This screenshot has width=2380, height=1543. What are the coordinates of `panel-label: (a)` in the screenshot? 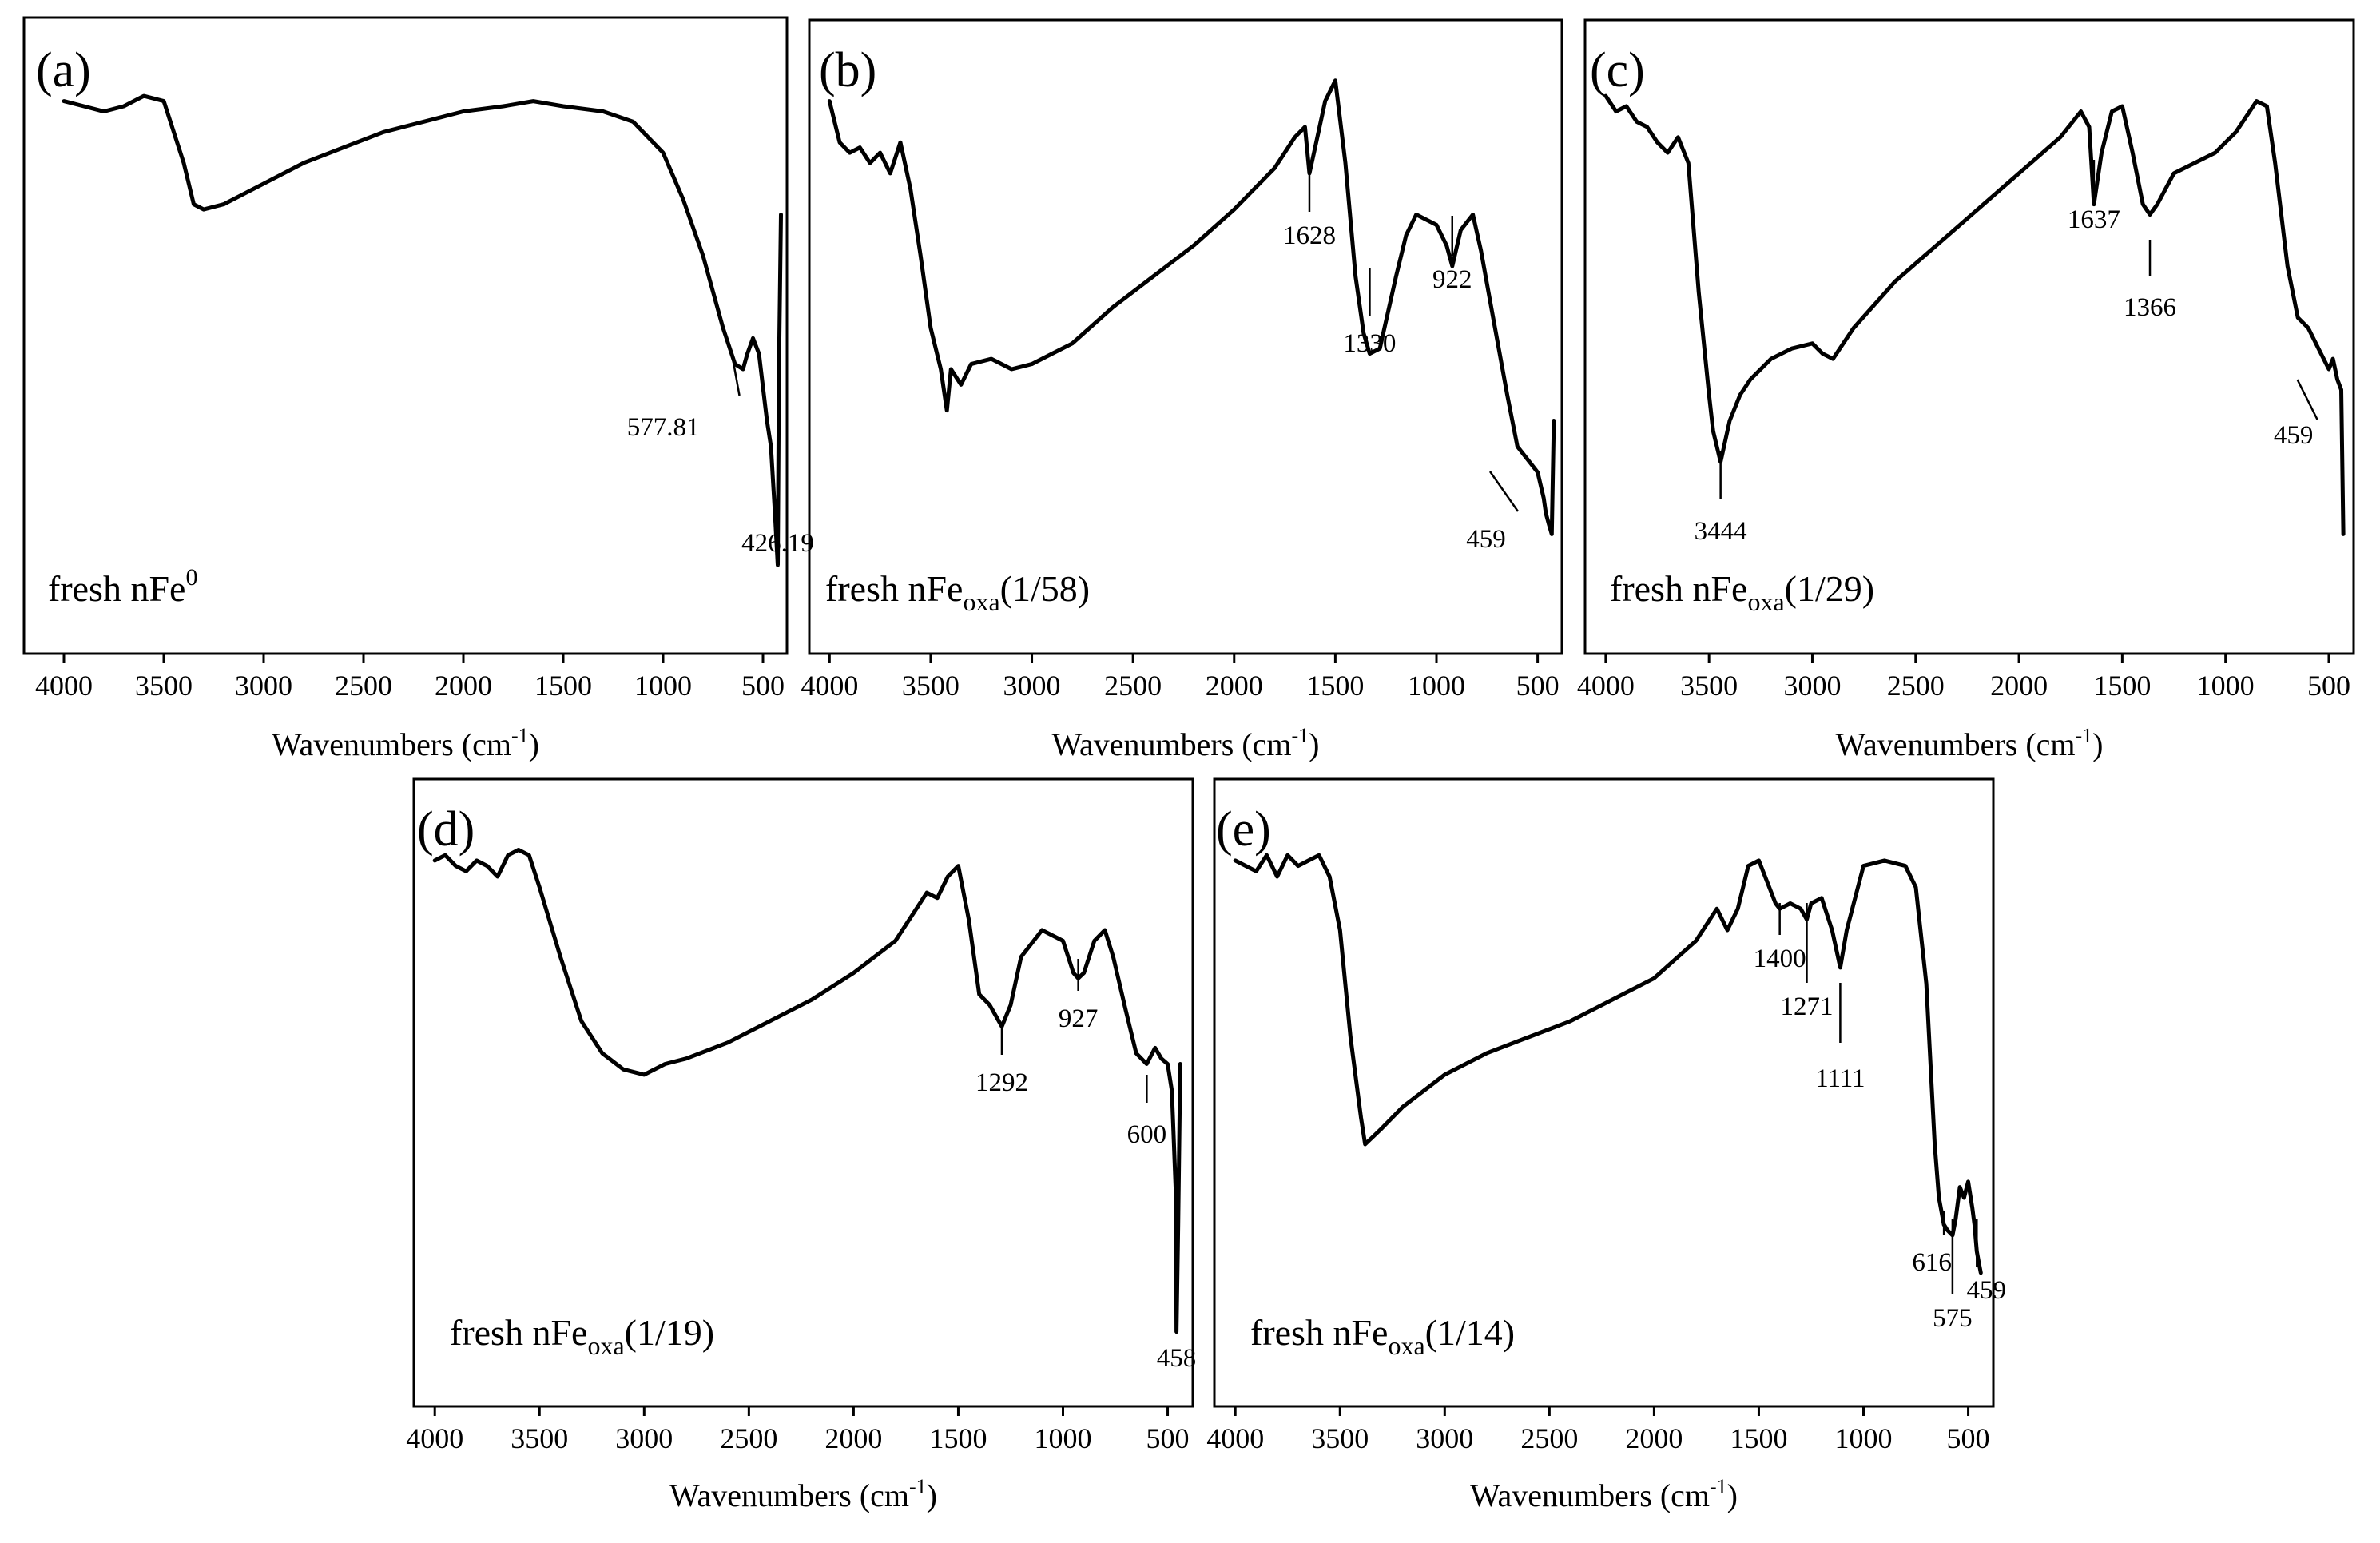 It's located at (63, 70).